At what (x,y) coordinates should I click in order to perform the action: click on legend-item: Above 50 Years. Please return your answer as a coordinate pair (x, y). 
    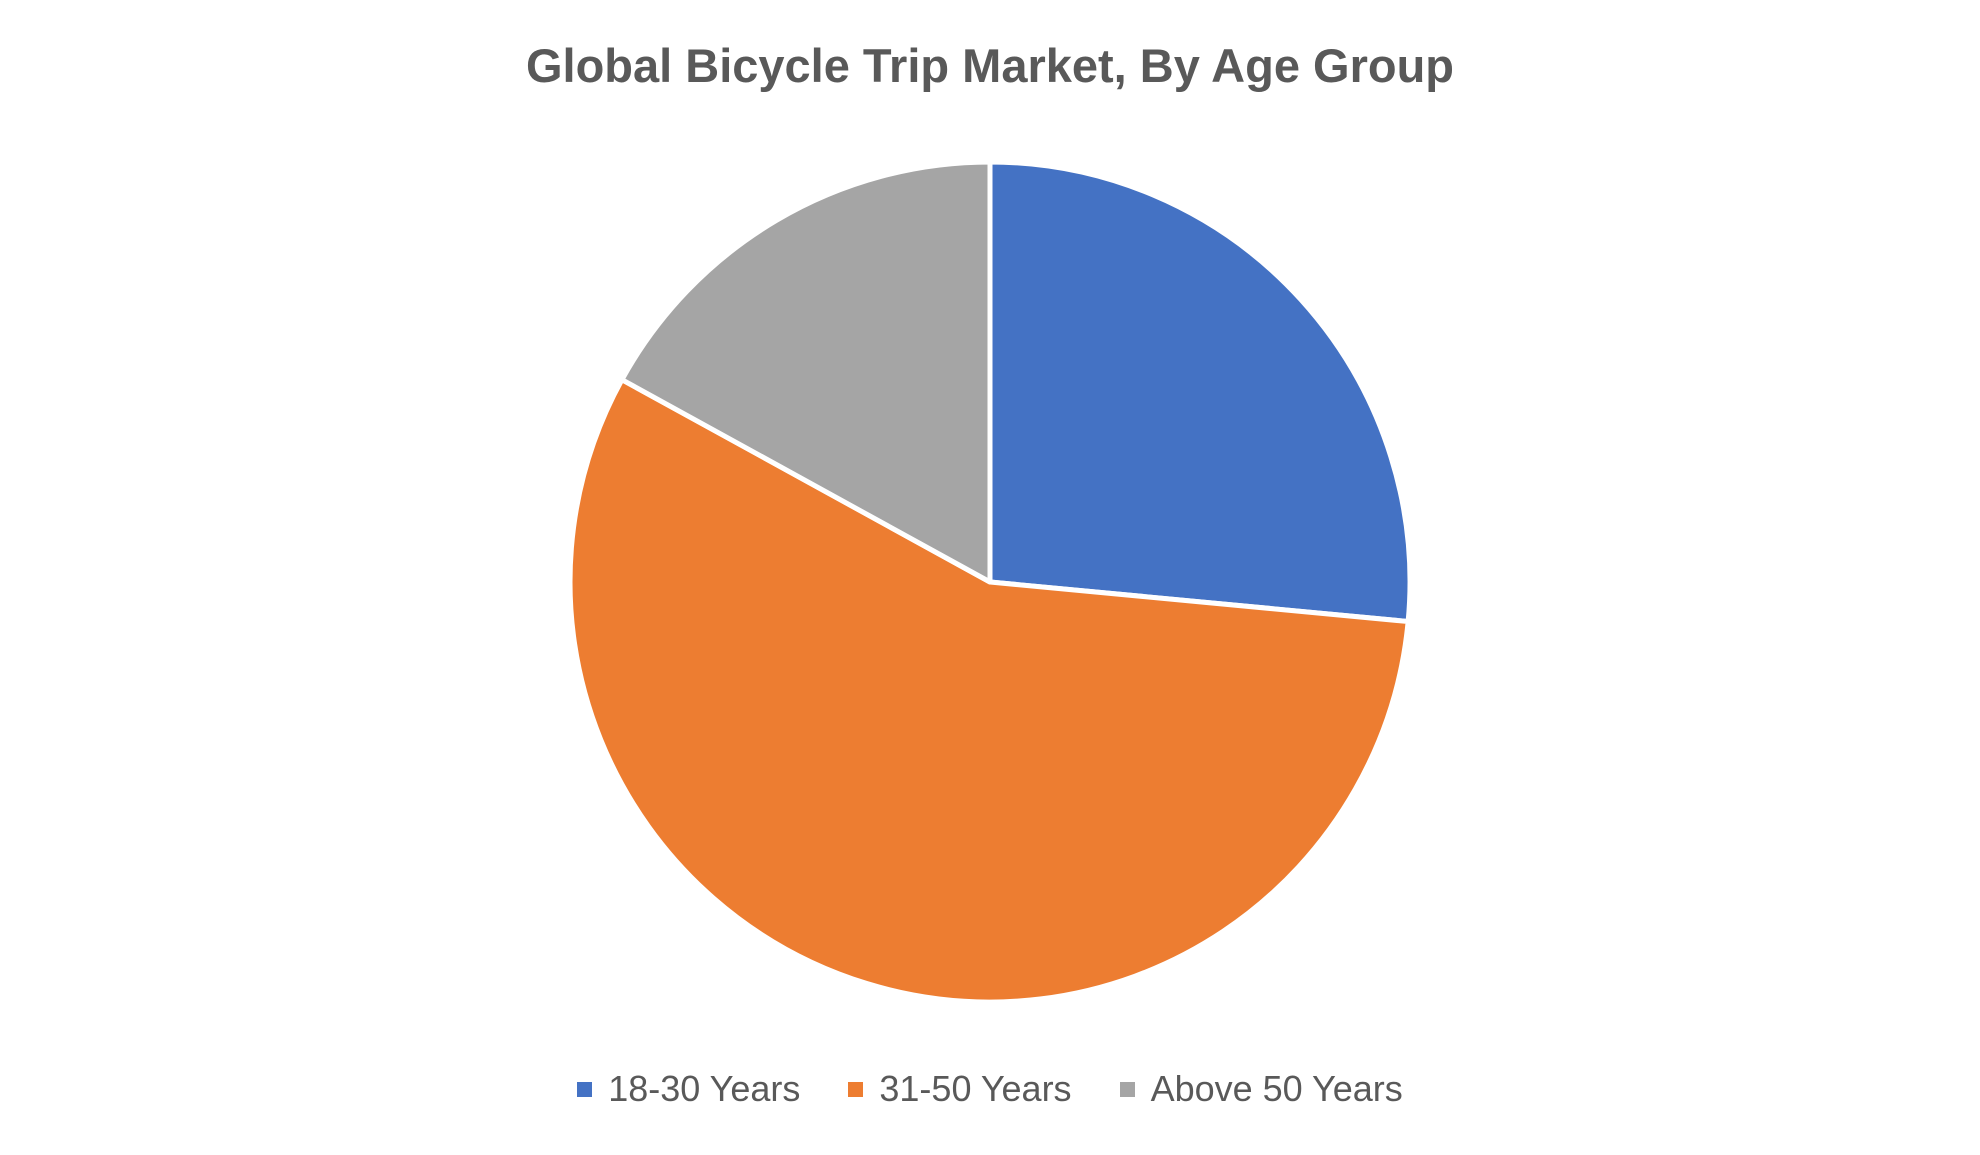
    Looking at the image, I should click on (1261, 1089).